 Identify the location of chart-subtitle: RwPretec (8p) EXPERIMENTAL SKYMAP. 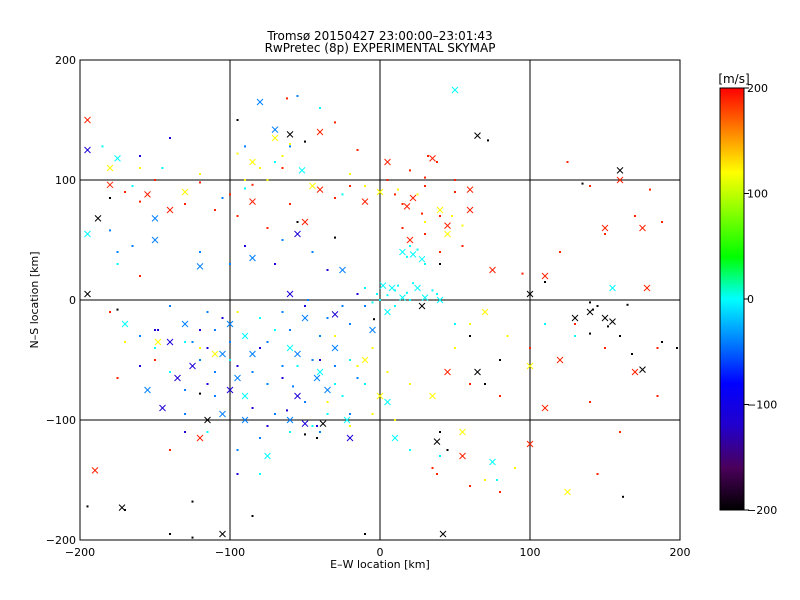
(380, 48).